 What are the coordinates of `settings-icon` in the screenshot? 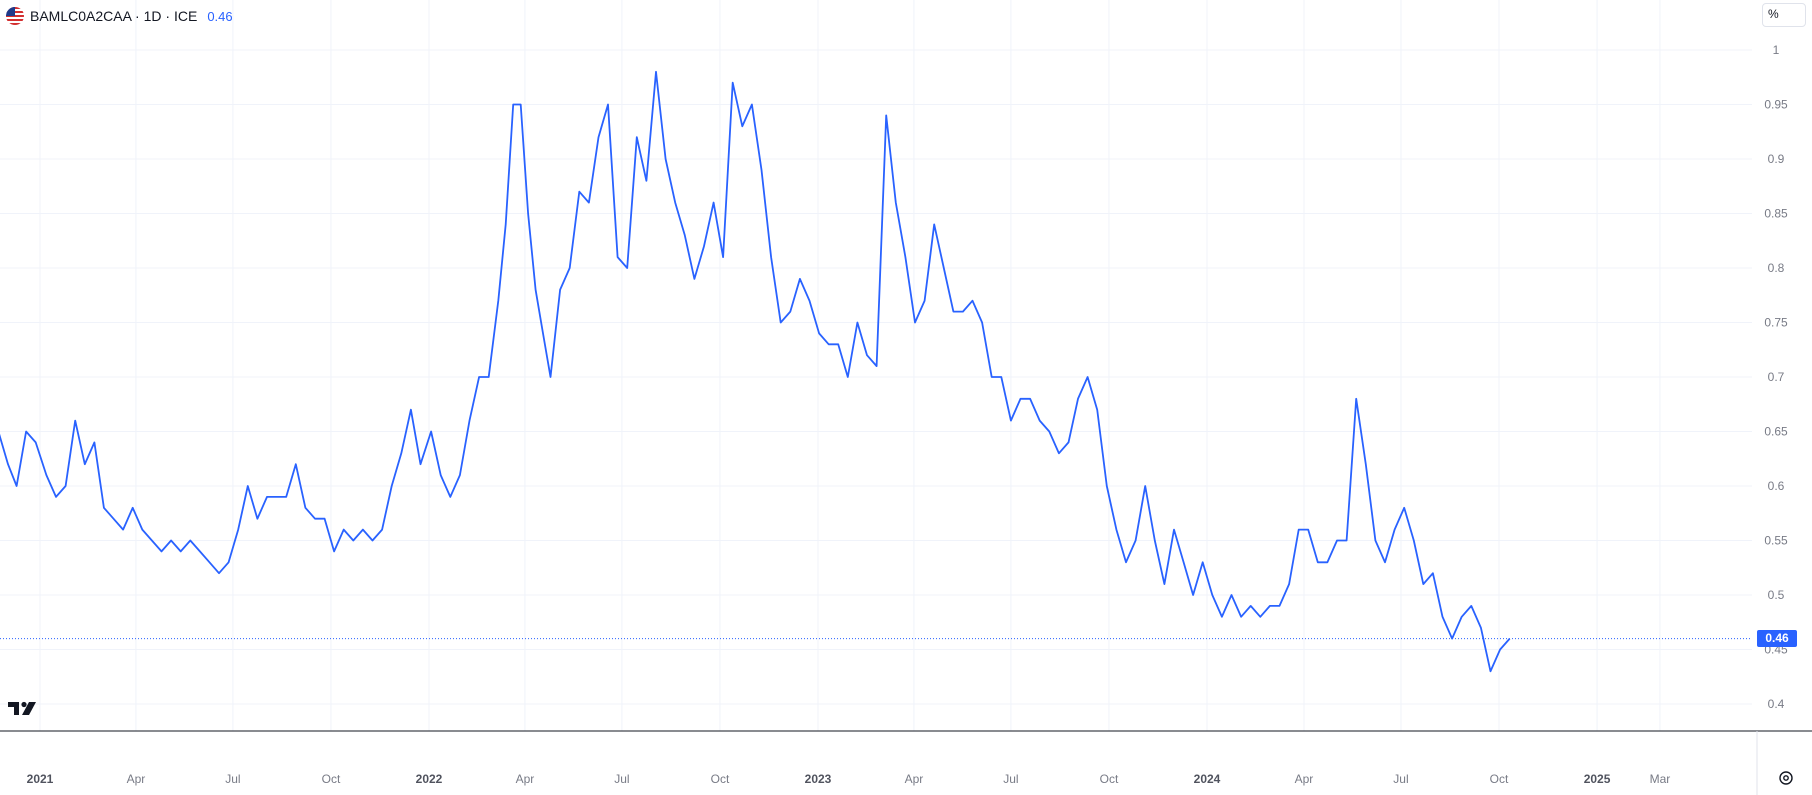 It's located at (1786, 778).